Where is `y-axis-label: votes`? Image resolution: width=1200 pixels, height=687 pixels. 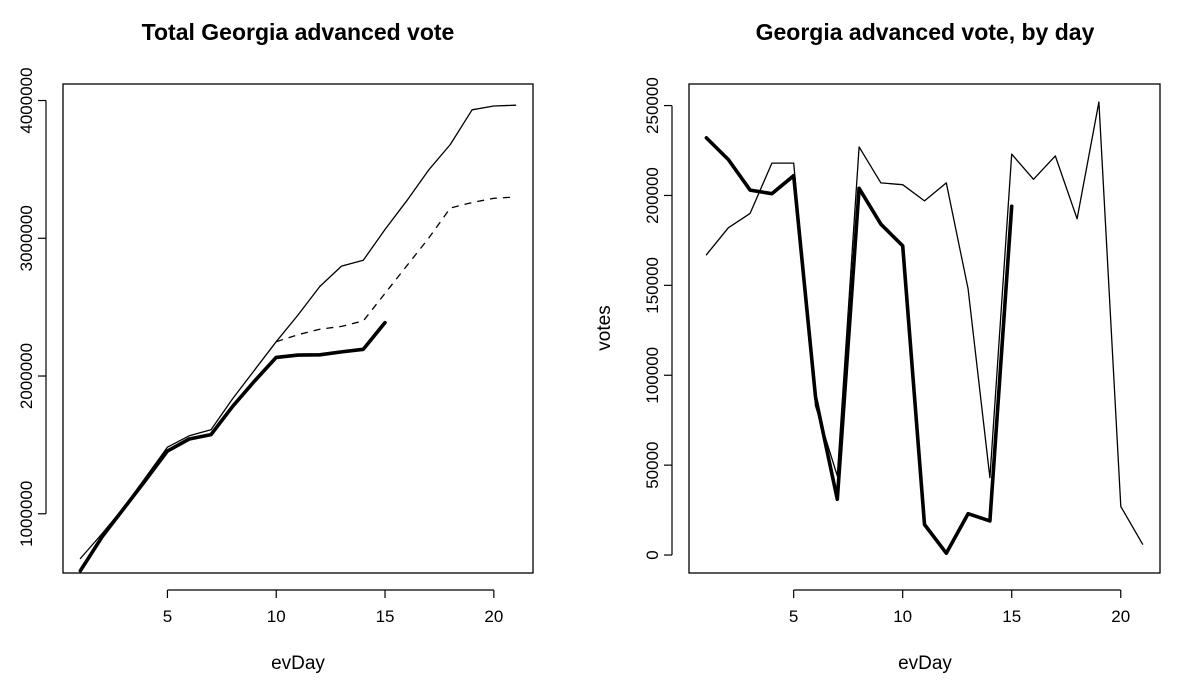 y-axis-label: votes is located at coordinates (604, 327).